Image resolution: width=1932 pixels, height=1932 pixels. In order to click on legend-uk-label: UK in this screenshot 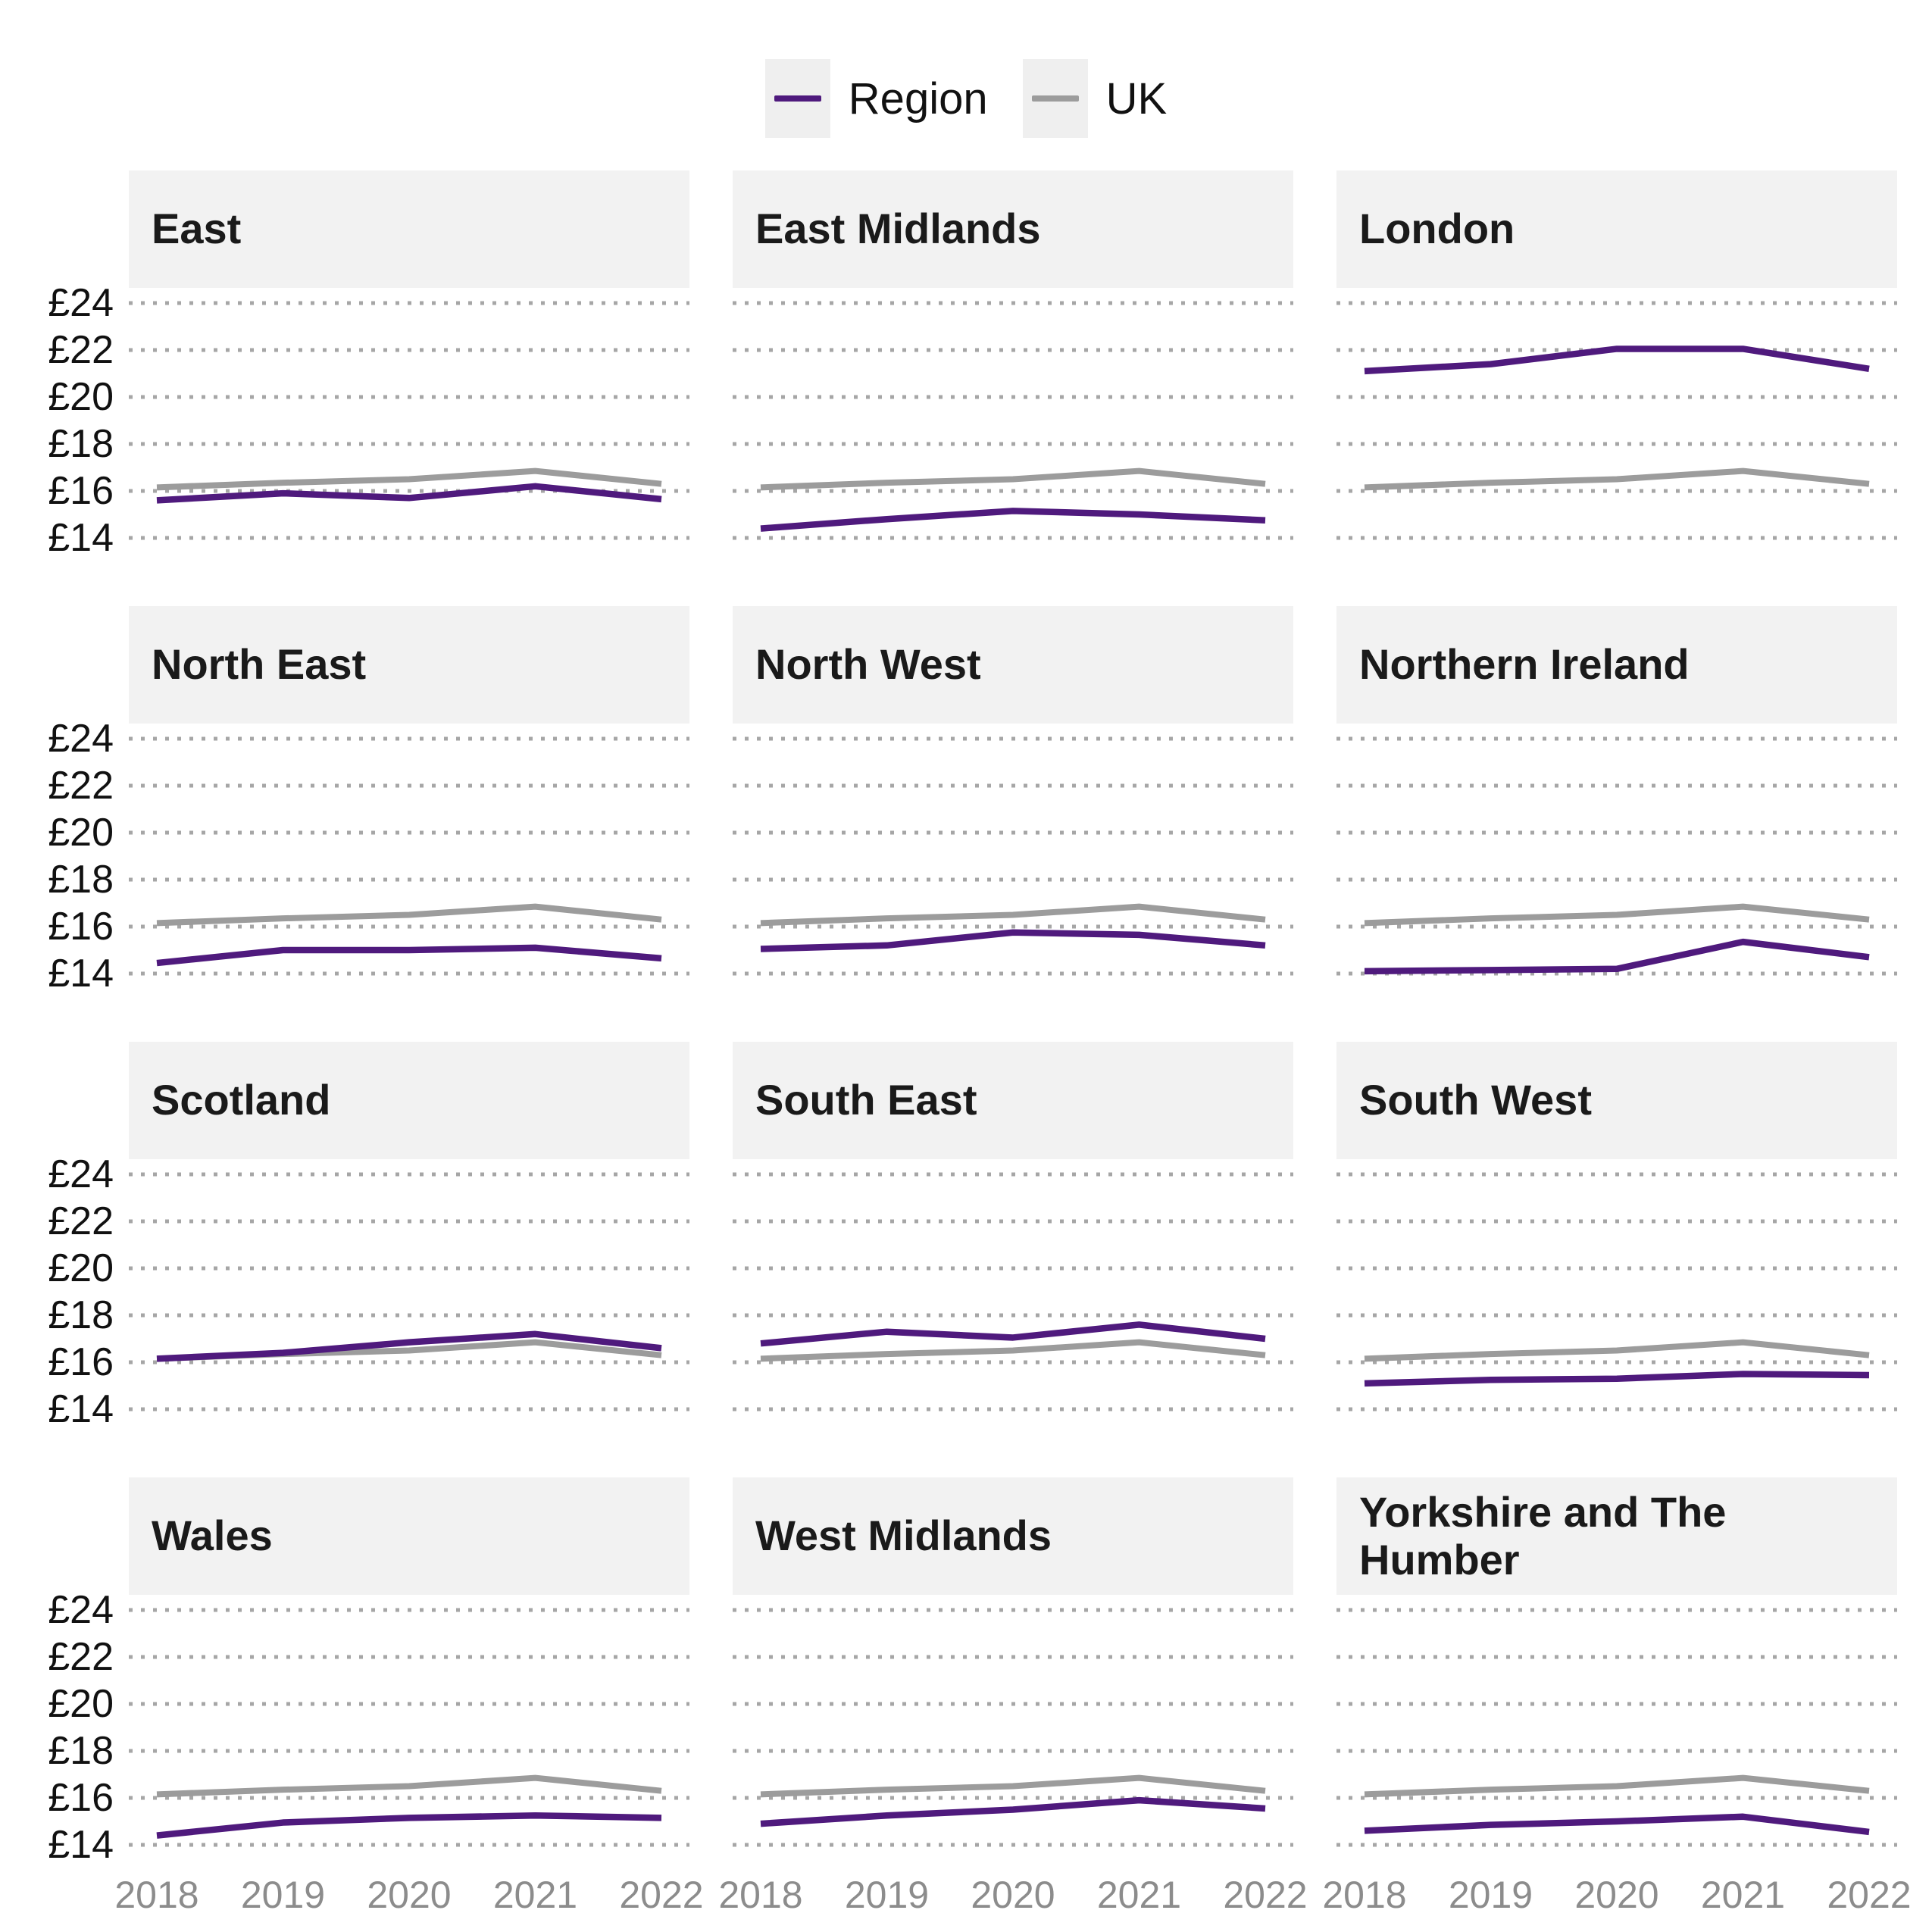, I will do `click(1136, 98)`.